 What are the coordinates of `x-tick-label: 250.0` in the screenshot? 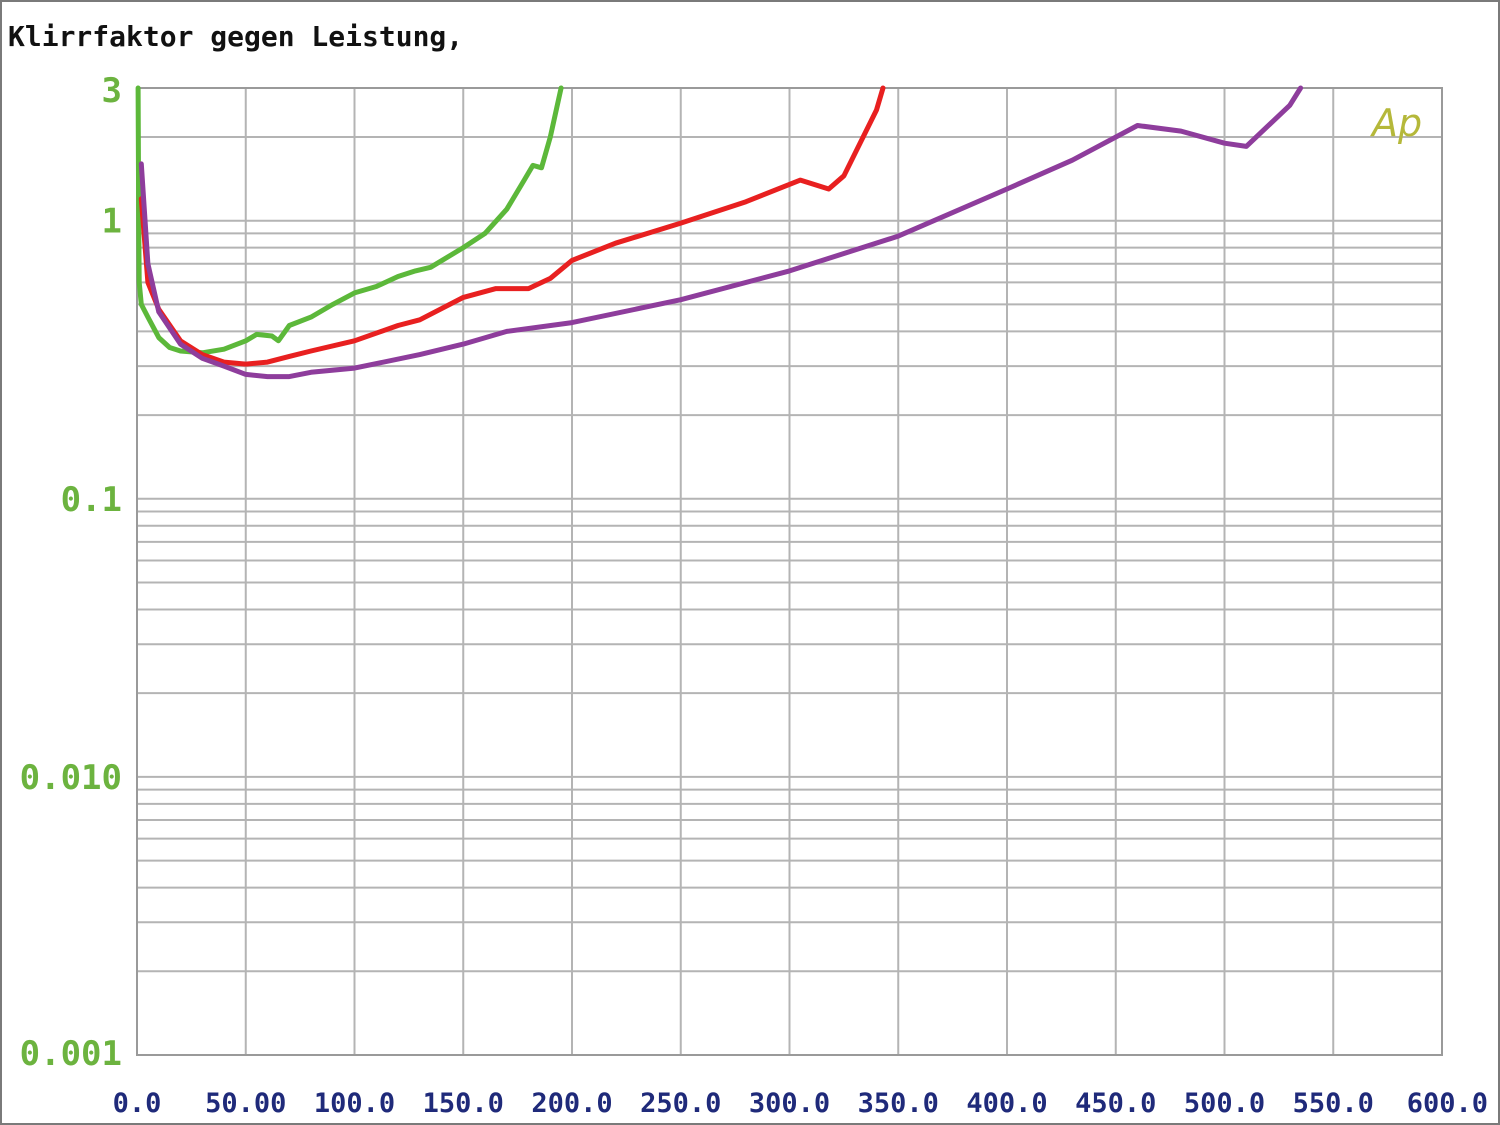 It's located at (680, 1103).